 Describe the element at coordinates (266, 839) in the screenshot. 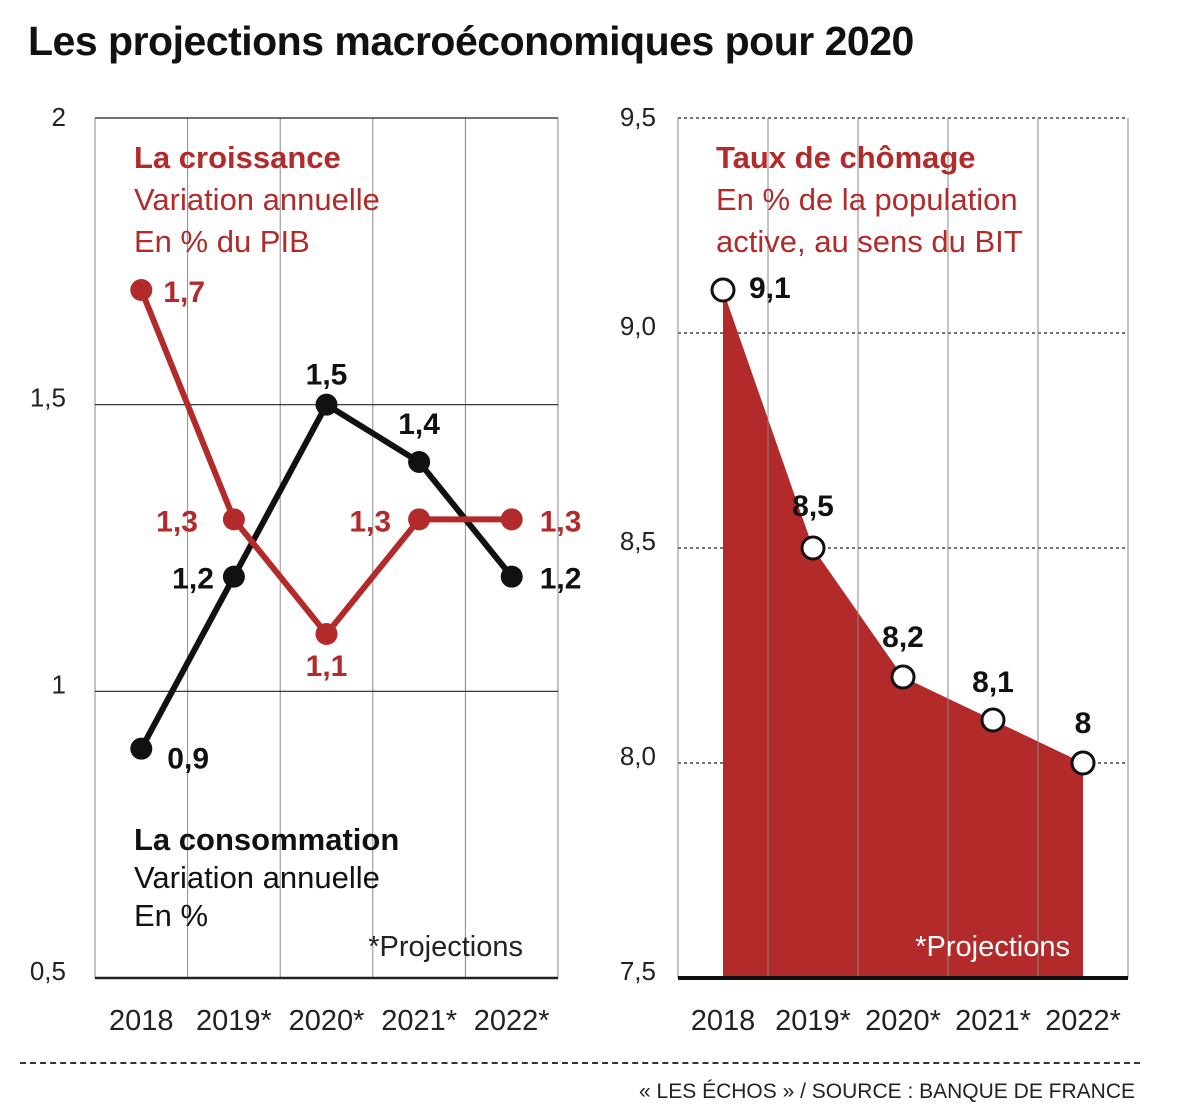

I see `consumption-series-title: La consommation` at that location.